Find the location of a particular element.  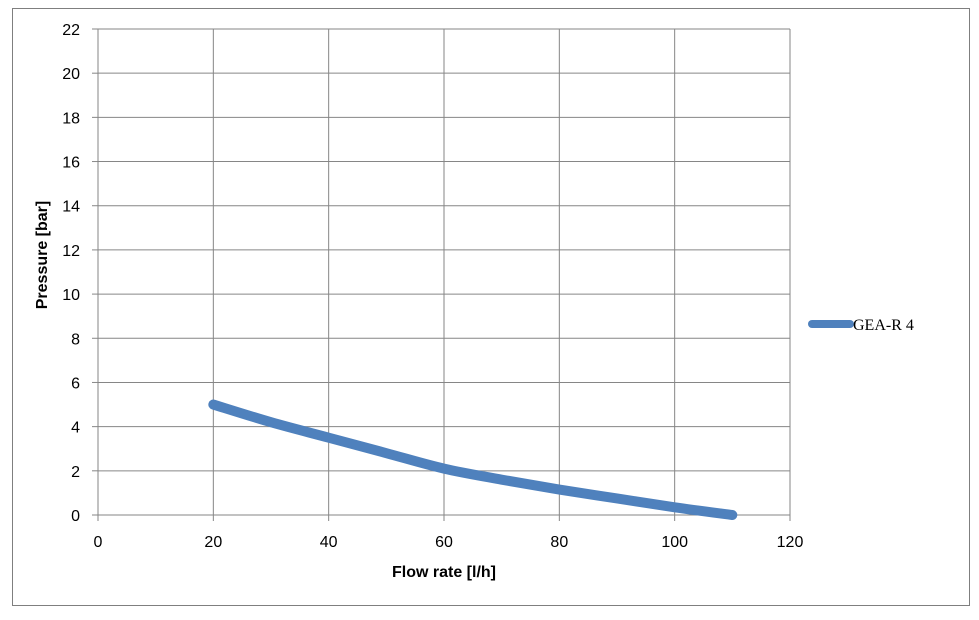

x-tick-label: 100 is located at coordinates (674, 542).